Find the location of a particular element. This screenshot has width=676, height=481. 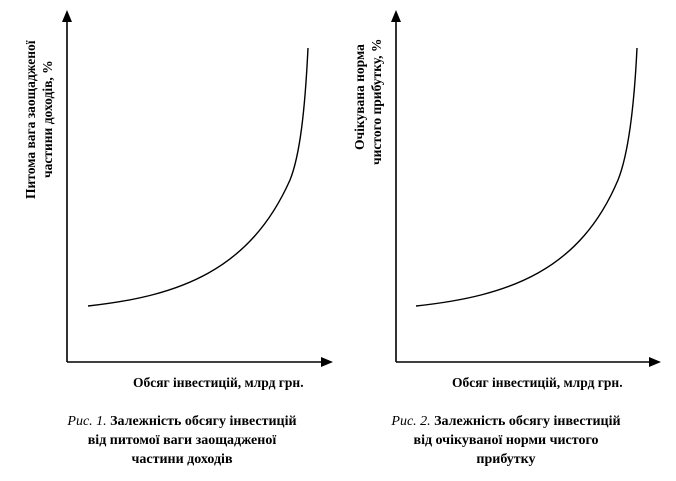

fig1-caption-line2: від питомої ваги заощадженої is located at coordinates (182, 440).